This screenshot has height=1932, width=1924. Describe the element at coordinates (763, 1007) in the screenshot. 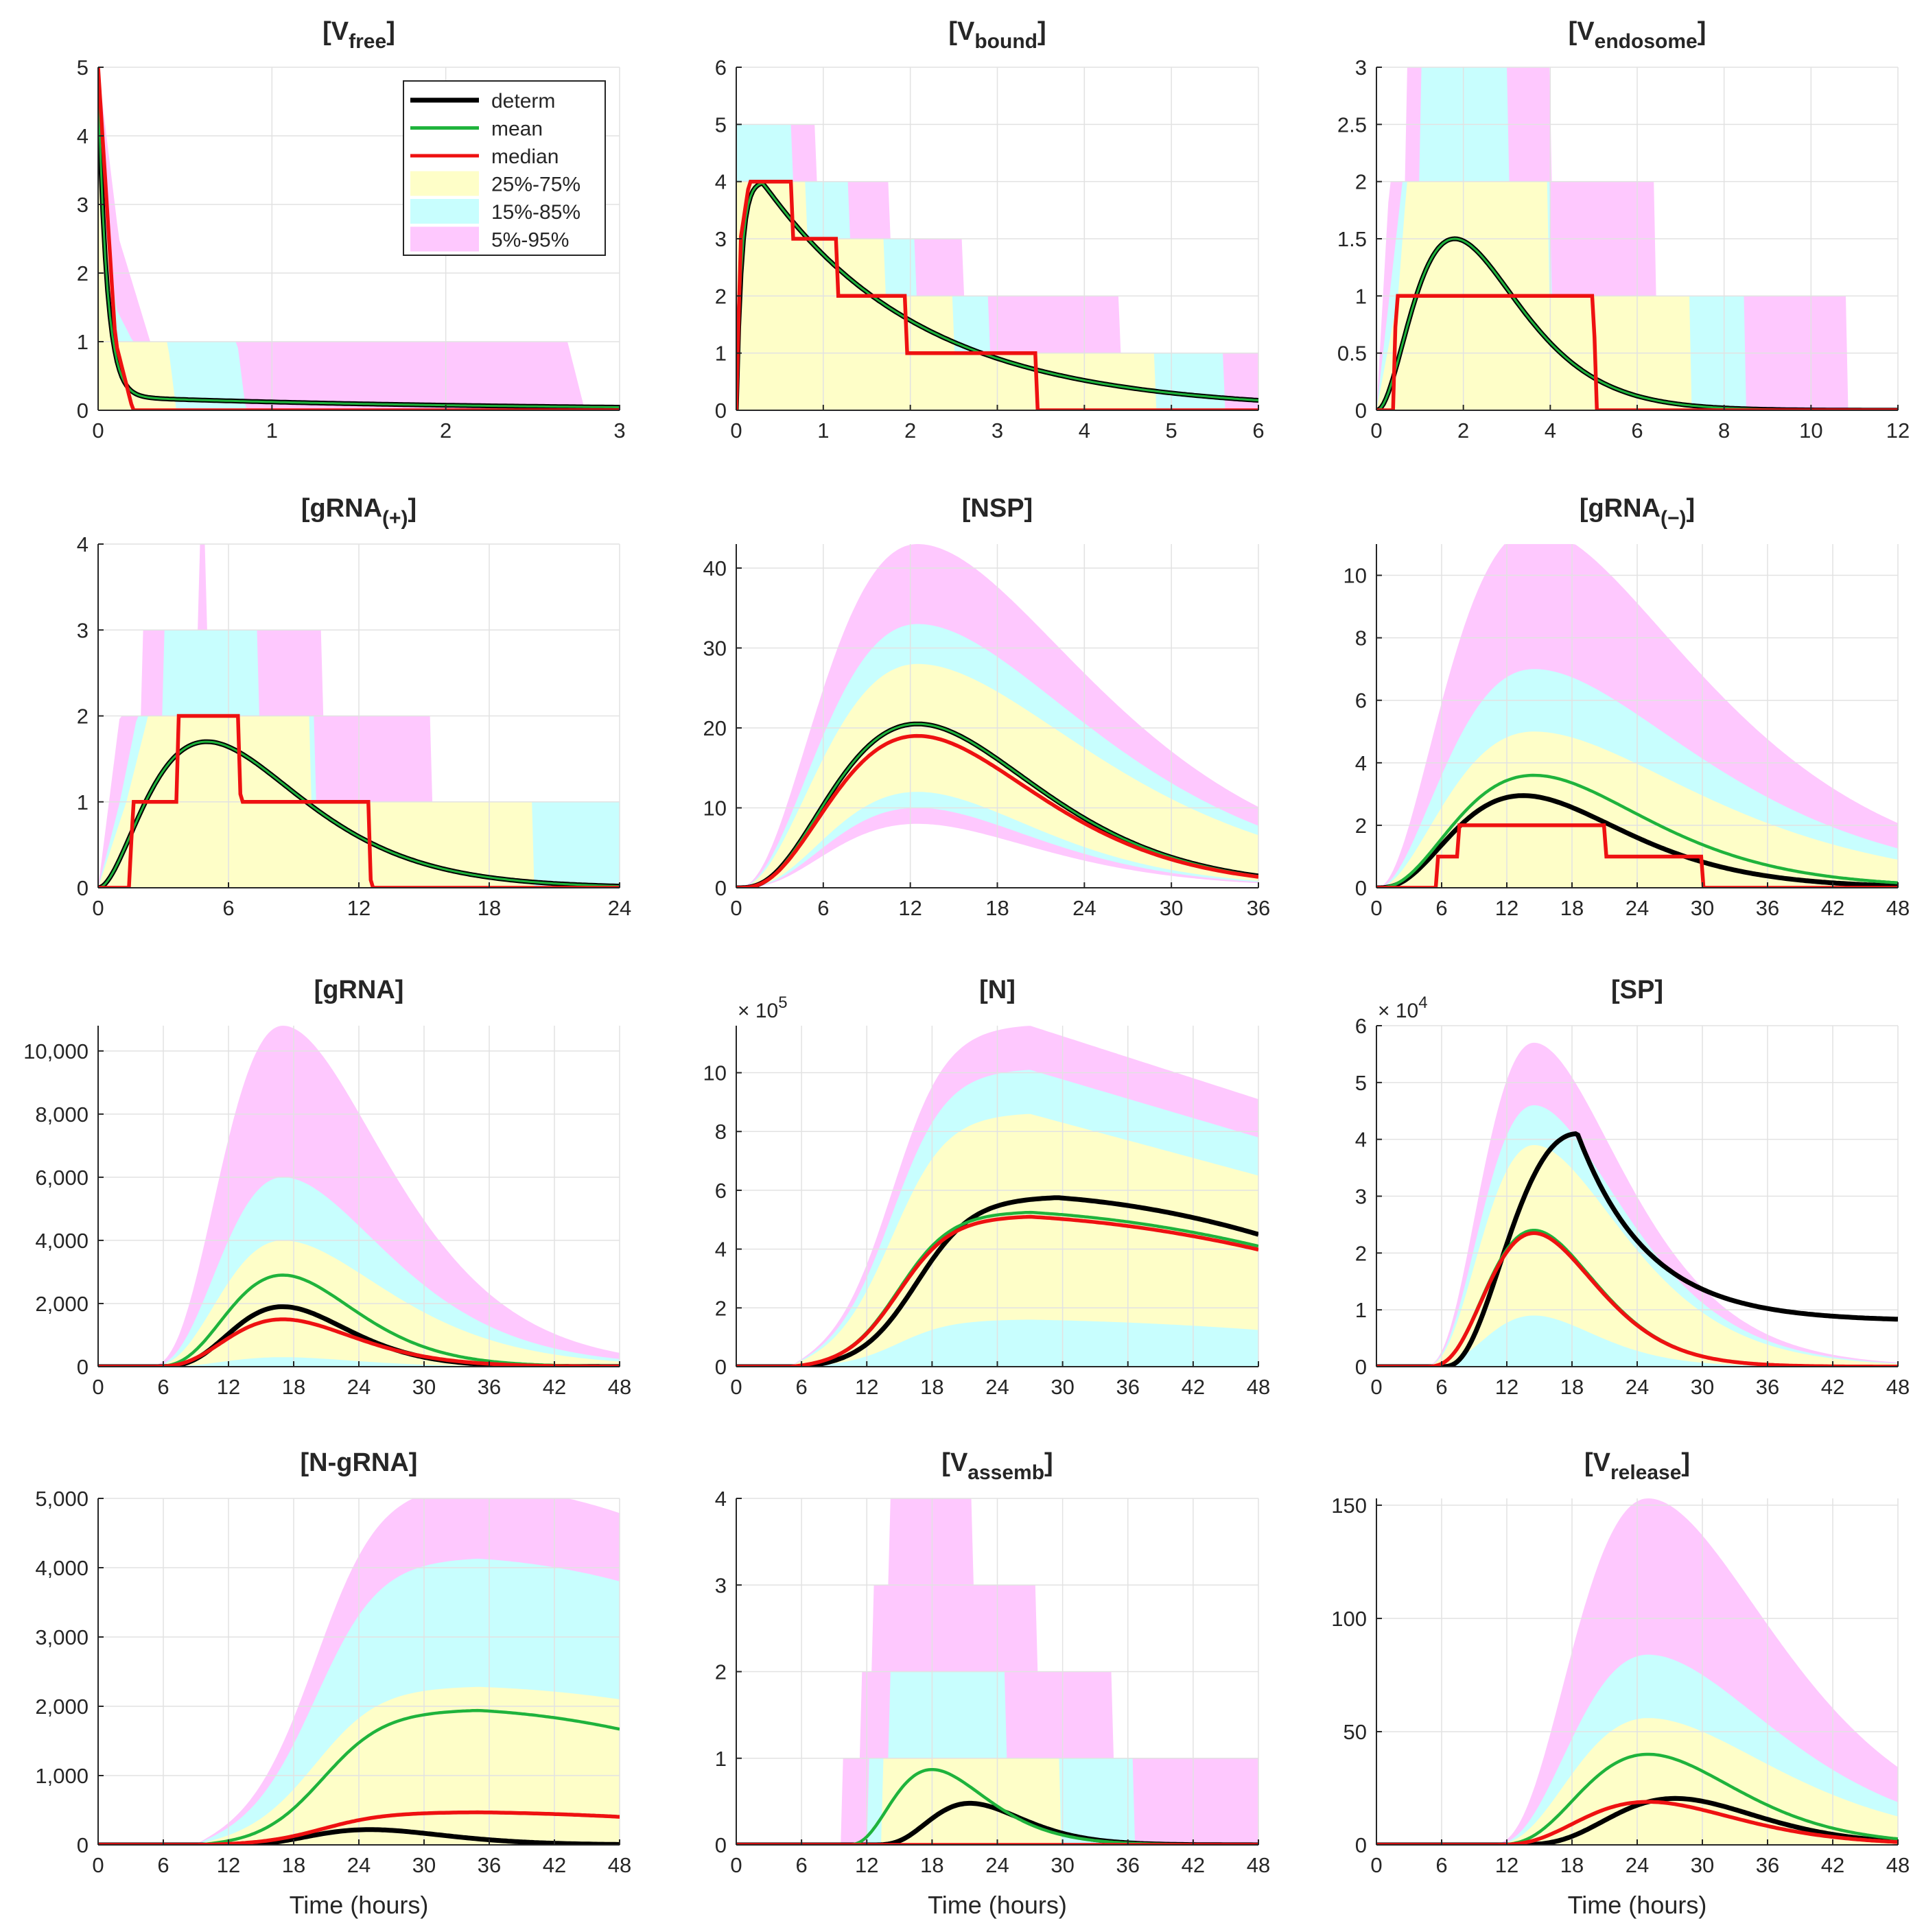

I see `axis-exponent: × 10⁵` at that location.